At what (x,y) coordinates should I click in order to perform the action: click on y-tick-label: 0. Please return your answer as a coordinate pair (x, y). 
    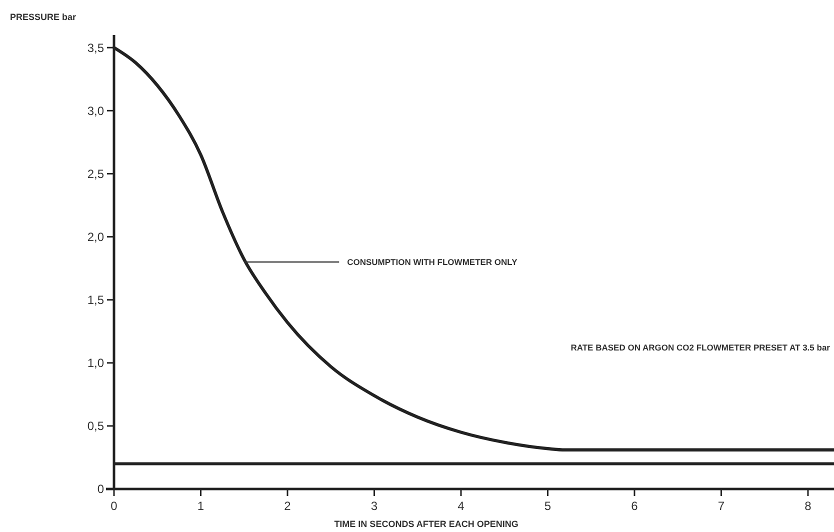
    Looking at the image, I should click on (100, 489).